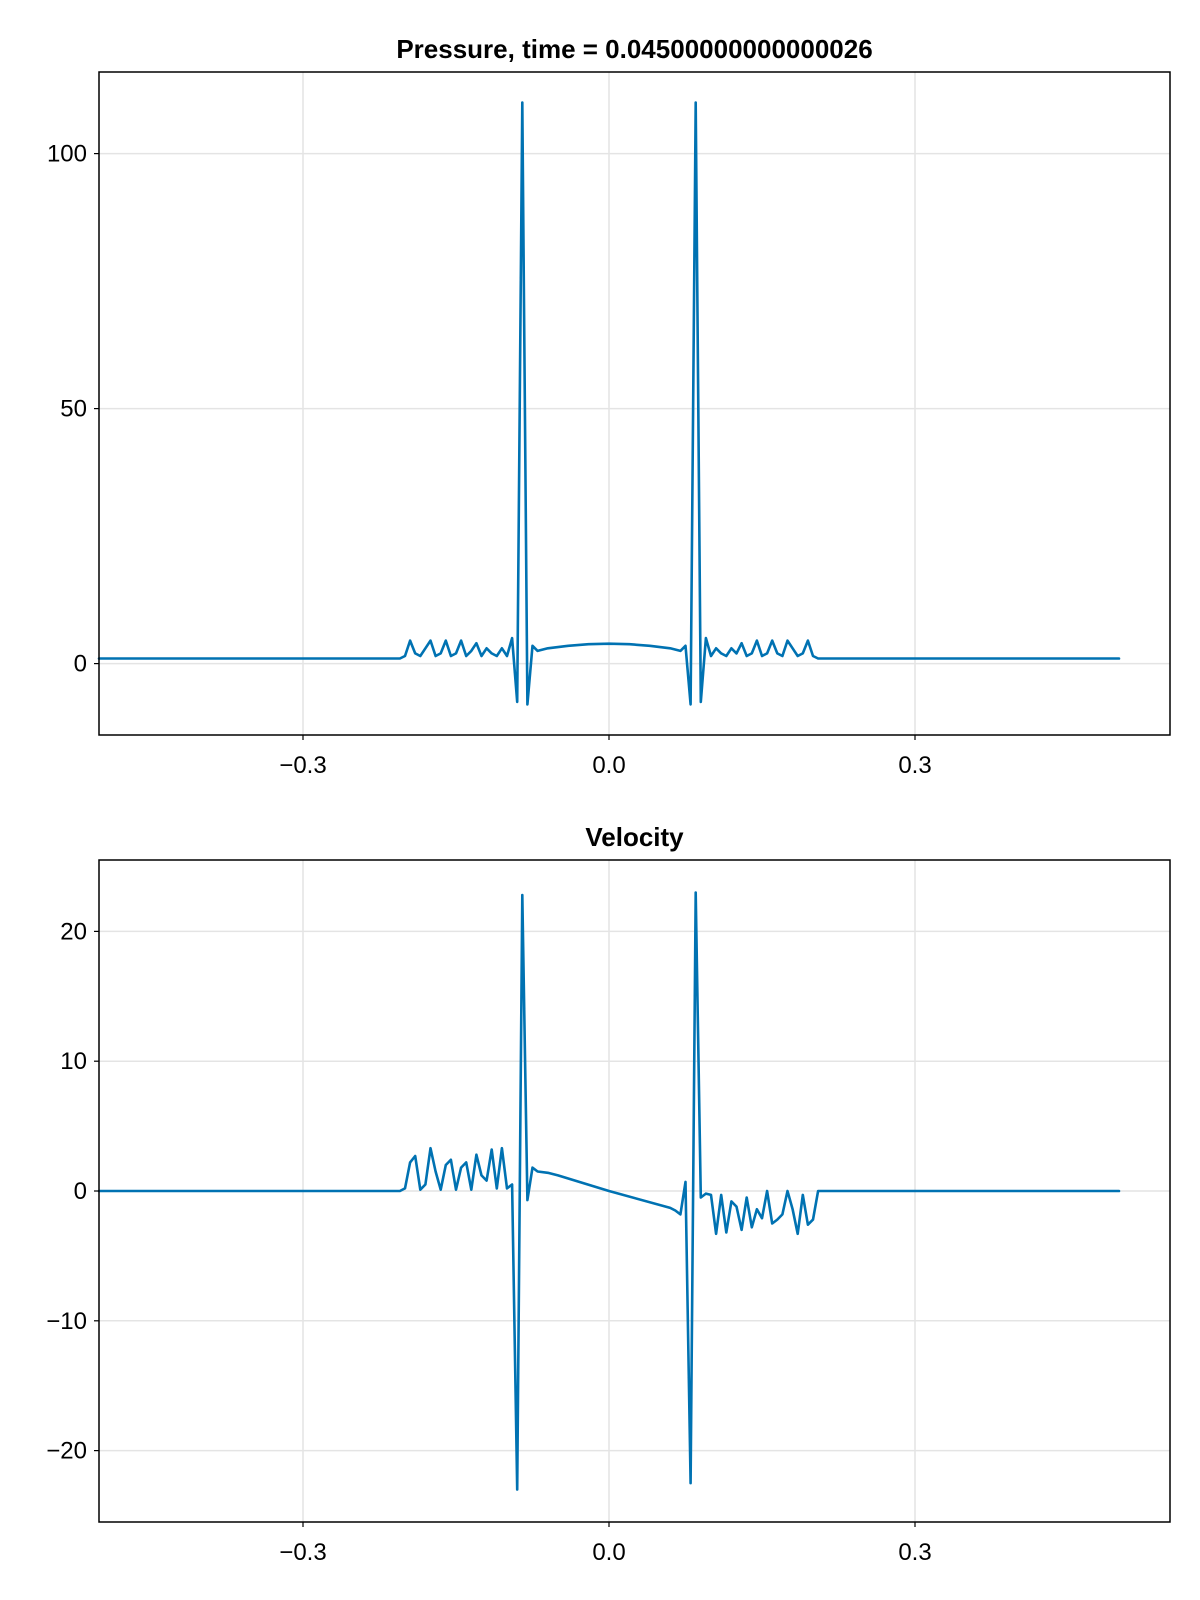 Image resolution: width=1200 pixels, height=1600 pixels. Describe the element at coordinates (914, 1552) in the screenshot. I see `velocity-x-tick-label: 0.3` at that location.